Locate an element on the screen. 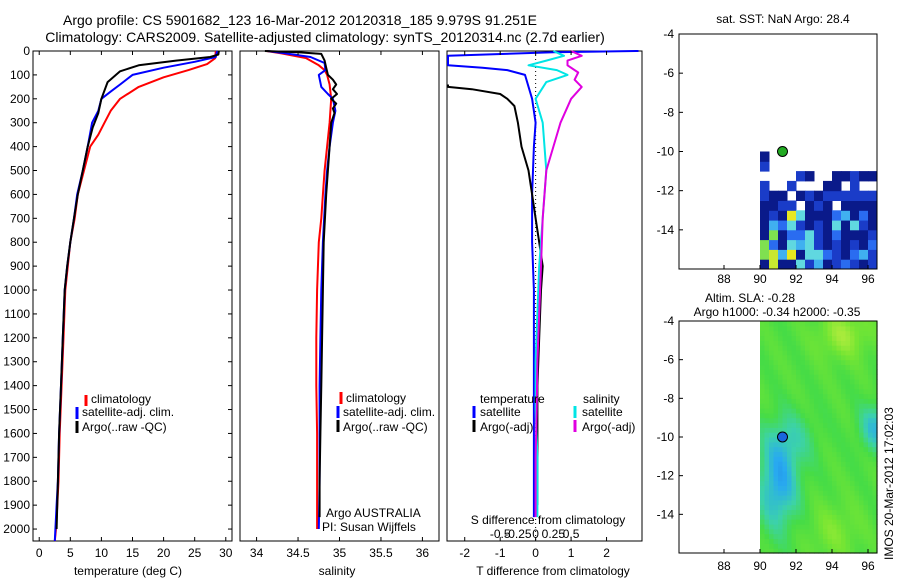 The image size is (900, 580). t-difference-x-tick-label: 1 is located at coordinates (571, 553).